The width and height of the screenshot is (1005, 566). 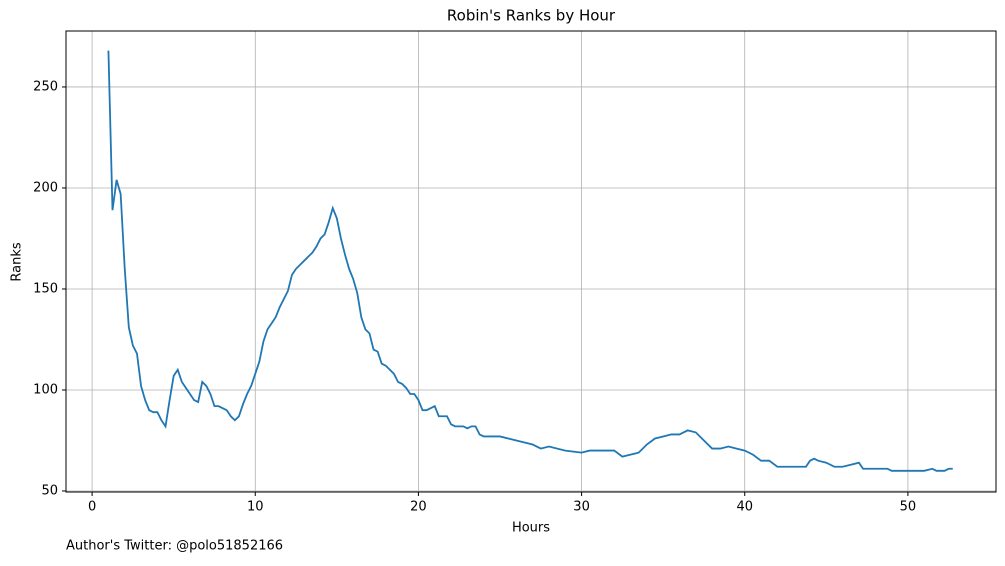 I want to click on x-tick-label: 30, so click(x=581, y=507).